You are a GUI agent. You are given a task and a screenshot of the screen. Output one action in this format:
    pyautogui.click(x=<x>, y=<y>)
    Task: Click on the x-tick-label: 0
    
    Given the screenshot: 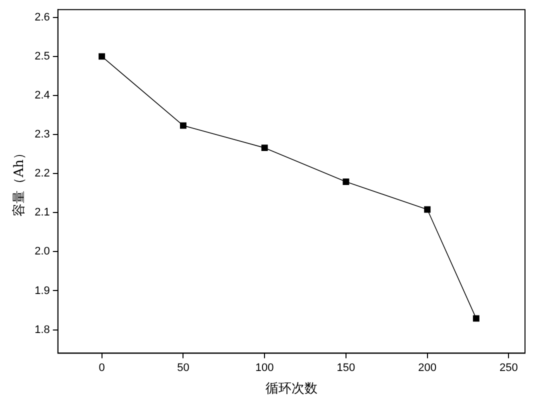 What is the action you would take?
    pyautogui.click(x=101, y=368)
    